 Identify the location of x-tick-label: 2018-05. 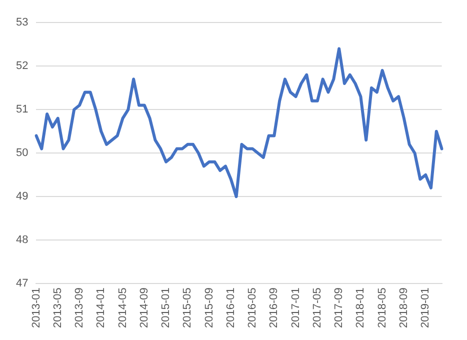
(382, 308).